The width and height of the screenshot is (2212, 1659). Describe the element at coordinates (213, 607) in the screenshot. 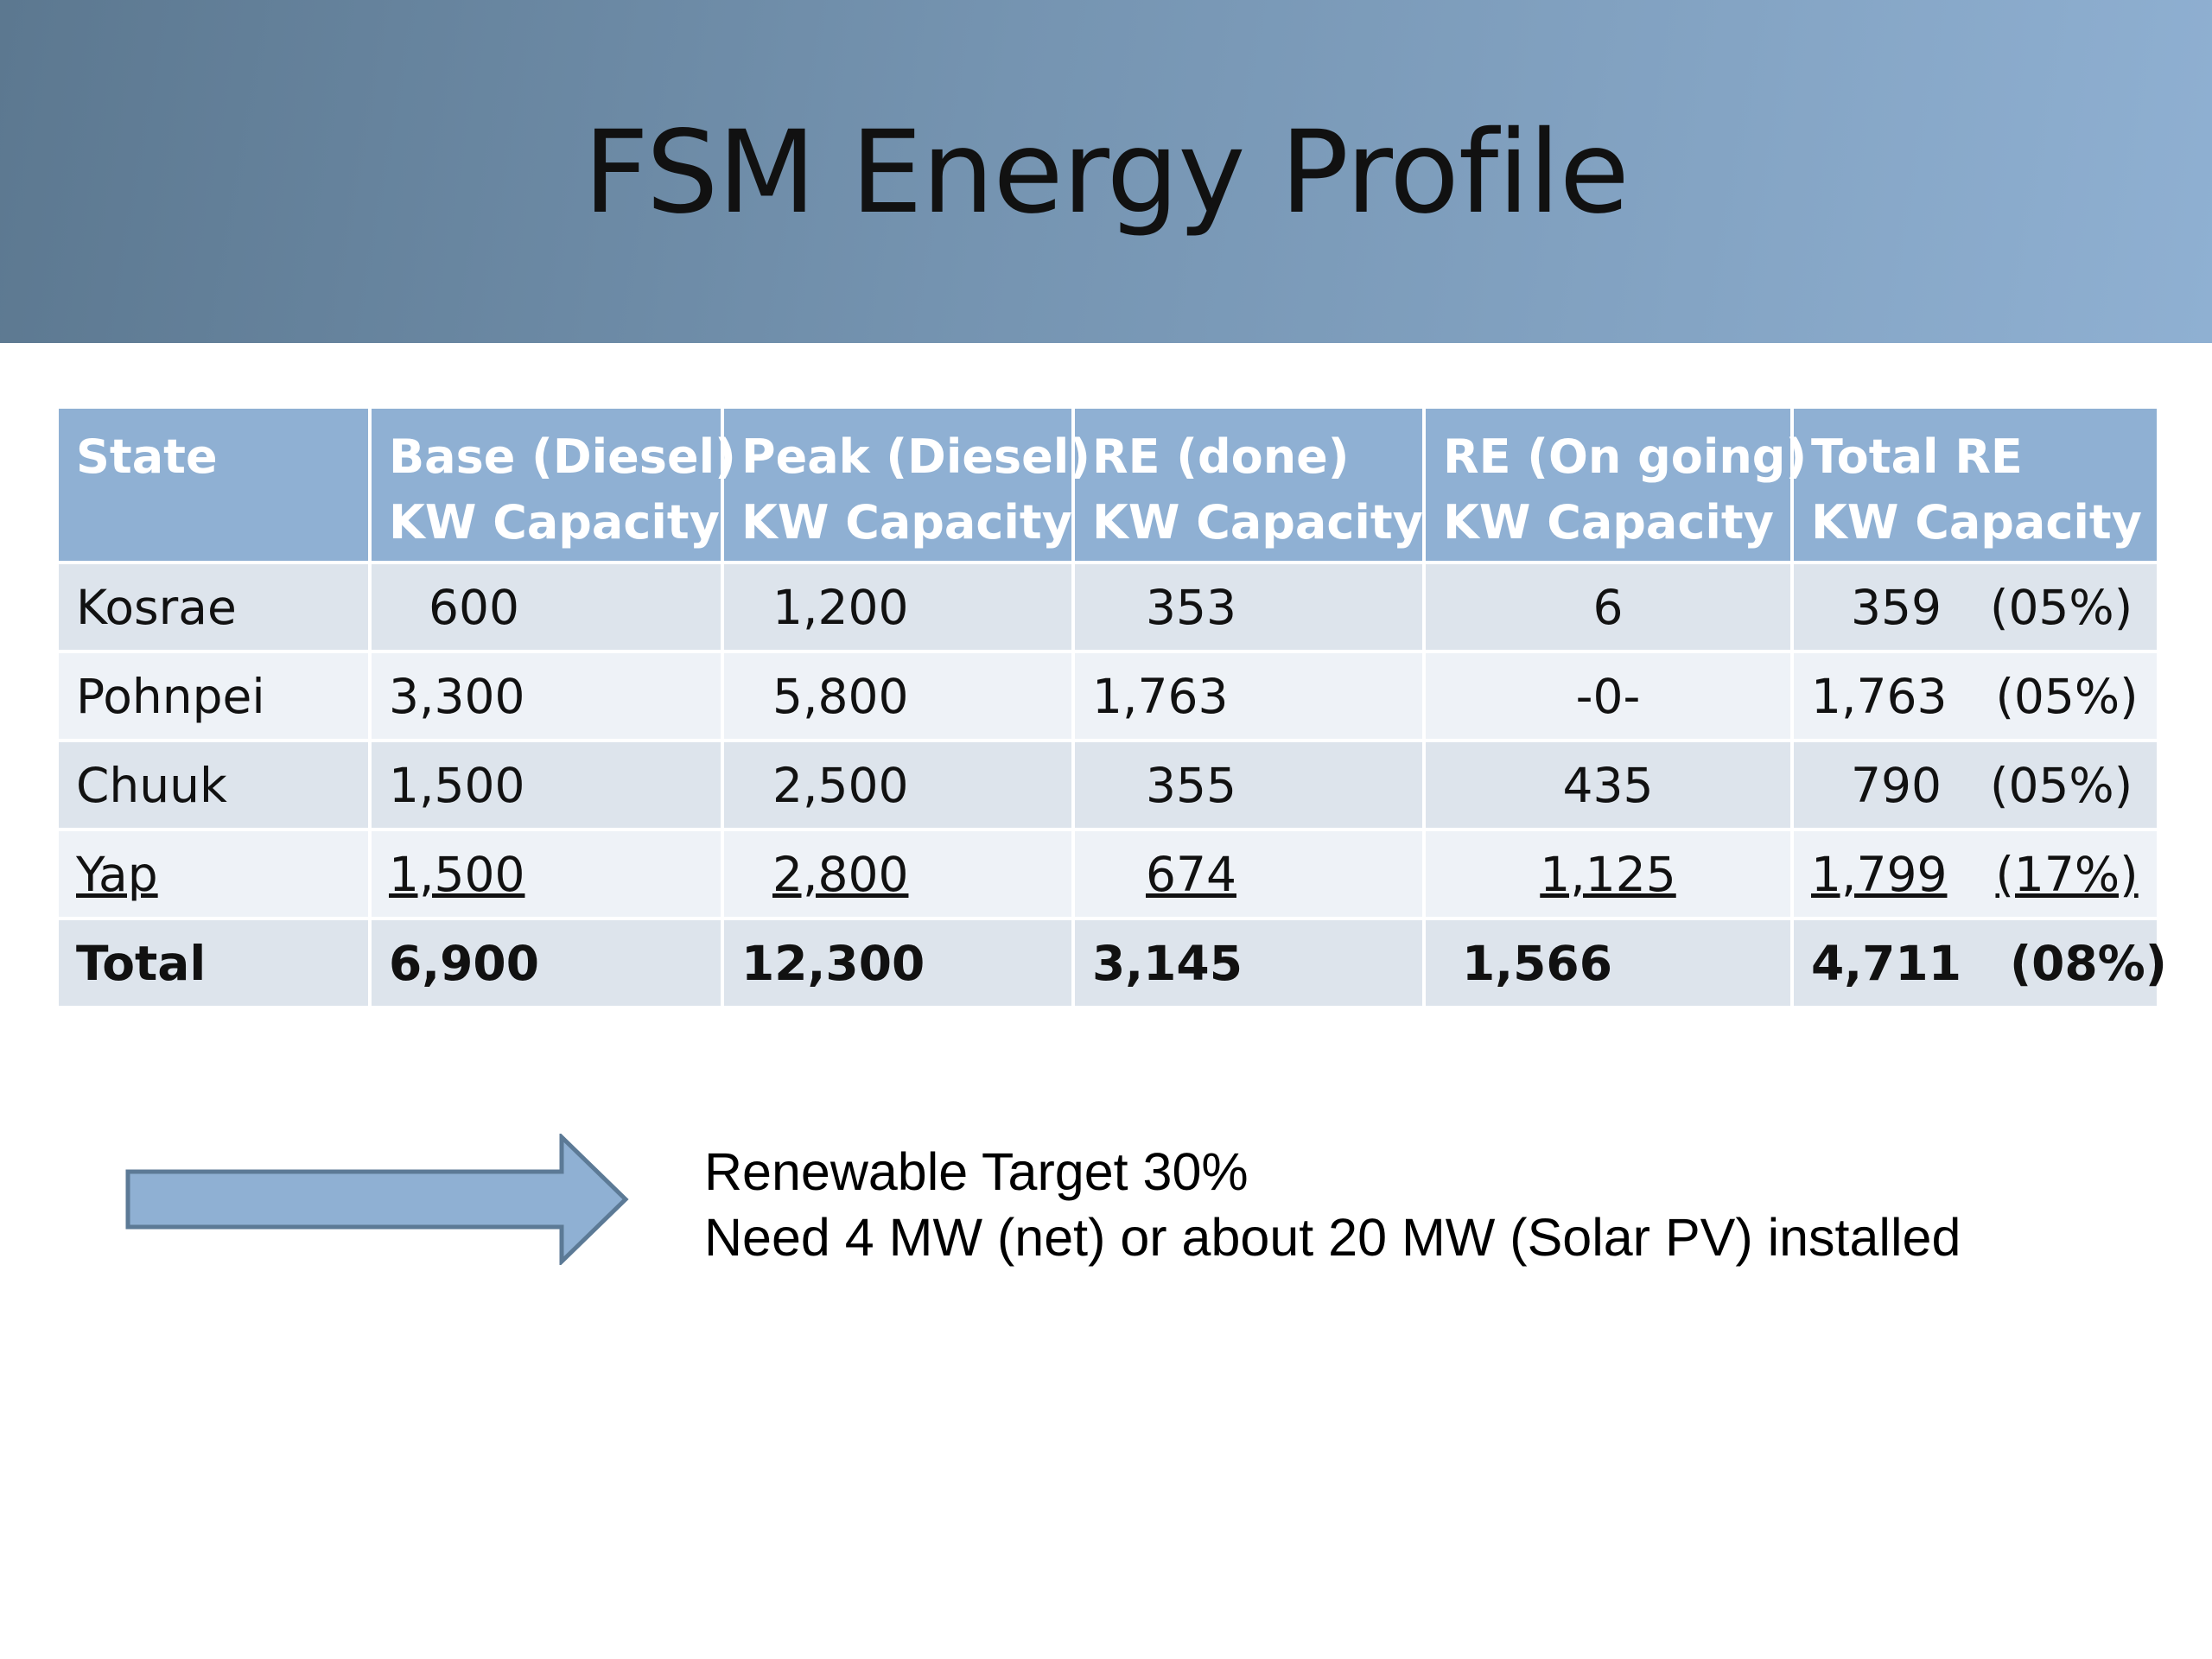

I see `cell-state: Kosrae` at that location.